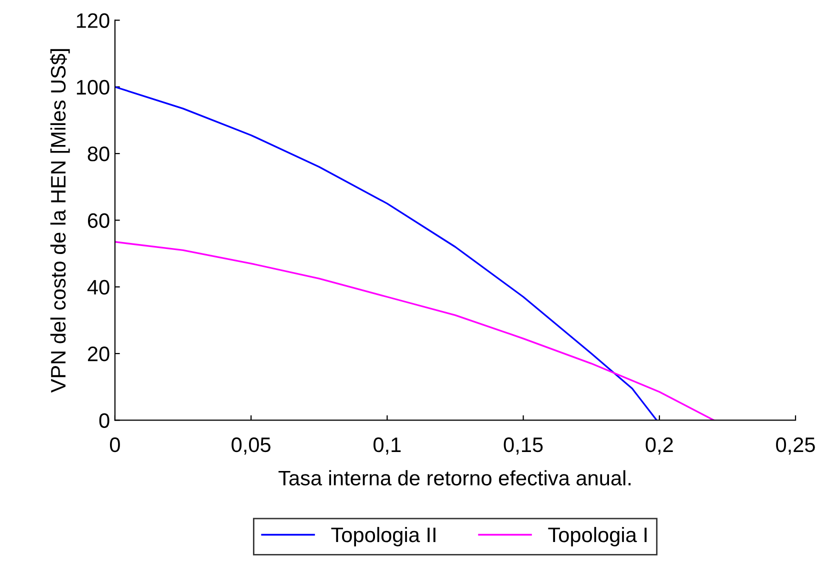 Image resolution: width=833 pixels, height=578 pixels. I want to click on y-tick-label: 100, so click(93, 87).